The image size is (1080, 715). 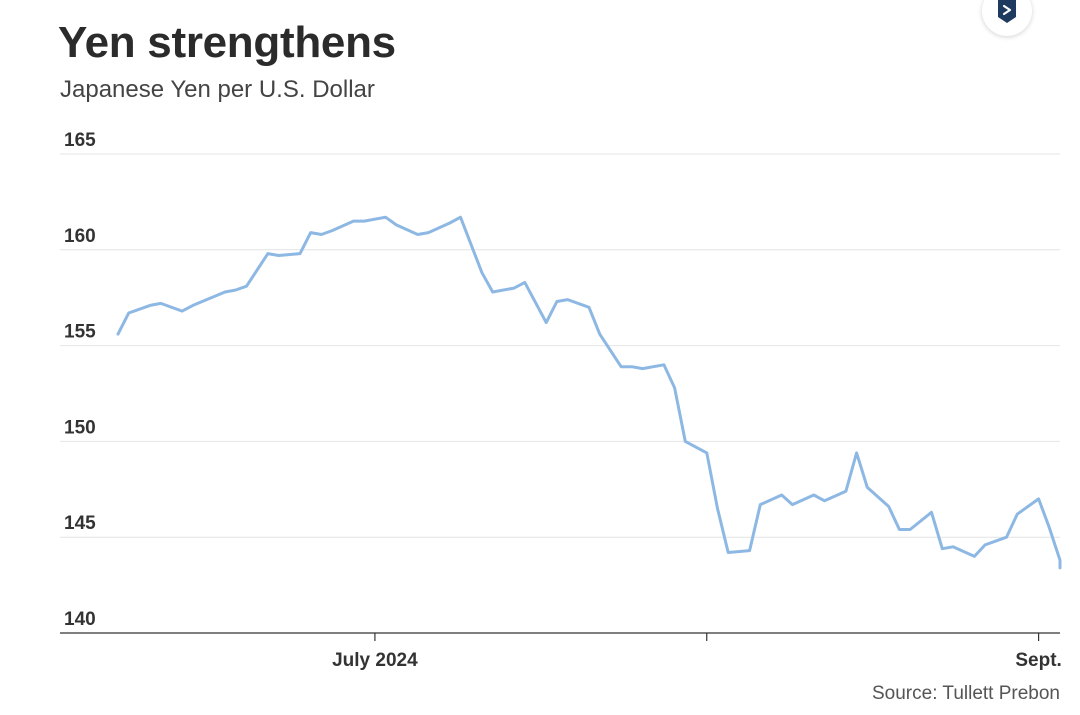 What do you see at coordinates (217, 89) in the screenshot?
I see `chart-subtitle: Japanese Yen per U.S. Dollar` at bounding box center [217, 89].